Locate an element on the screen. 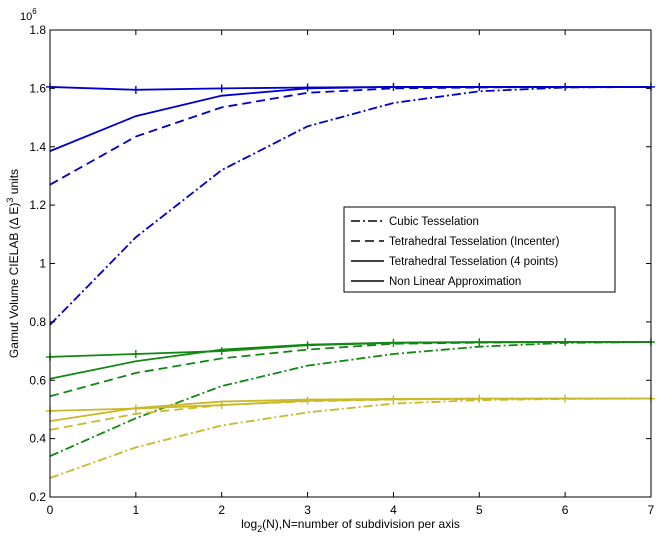 This screenshot has width=661, height=542. y-scale-exponent: 106 is located at coordinates (28, 15).